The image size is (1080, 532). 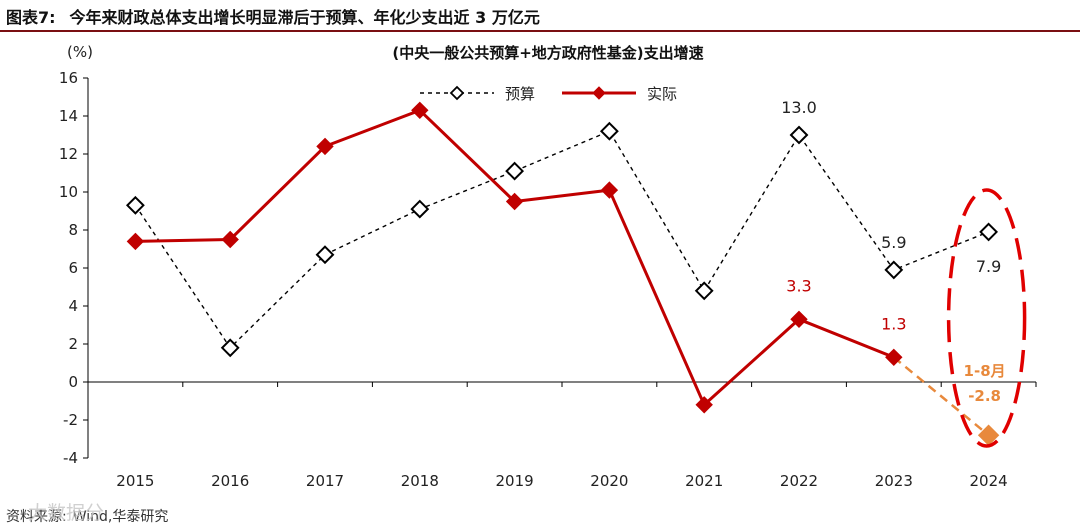 I want to click on x-tick-label: 2019, so click(x=515, y=481).